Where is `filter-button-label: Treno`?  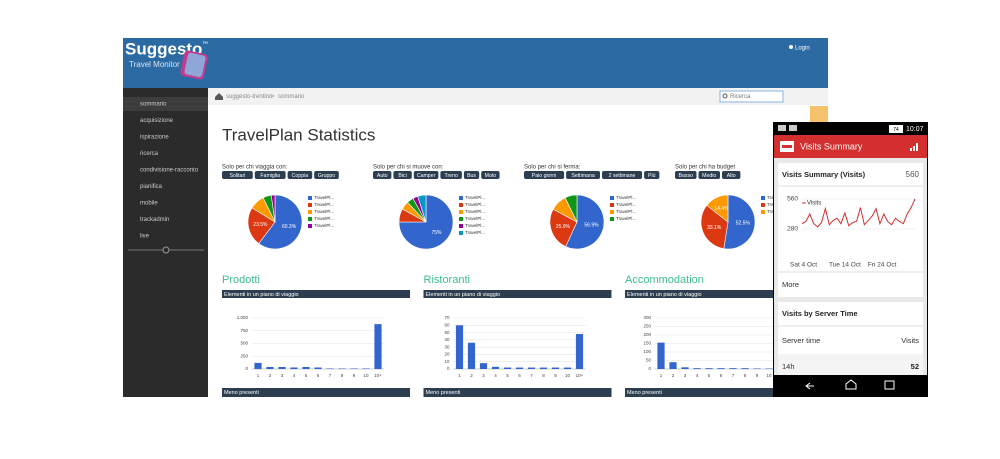 filter-button-label: Treno is located at coordinates (450, 176).